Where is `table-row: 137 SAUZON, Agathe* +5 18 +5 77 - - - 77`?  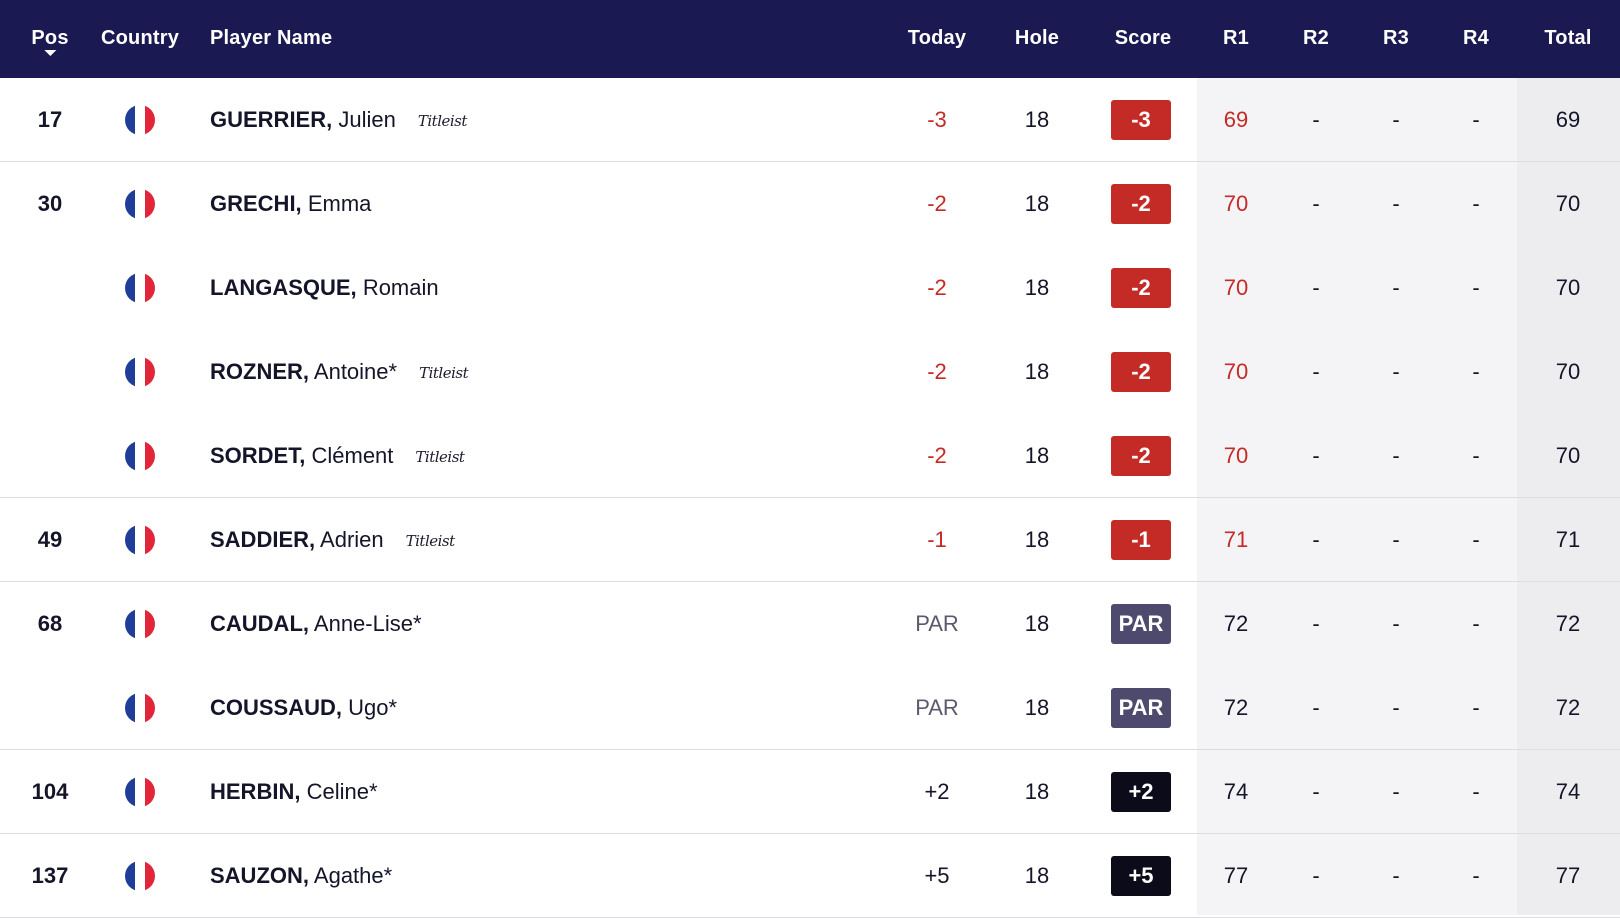
table-row: 137 SAUZON, Agathe* +5 18 +5 77 - - - 77 is located at coordinates (810, 876).